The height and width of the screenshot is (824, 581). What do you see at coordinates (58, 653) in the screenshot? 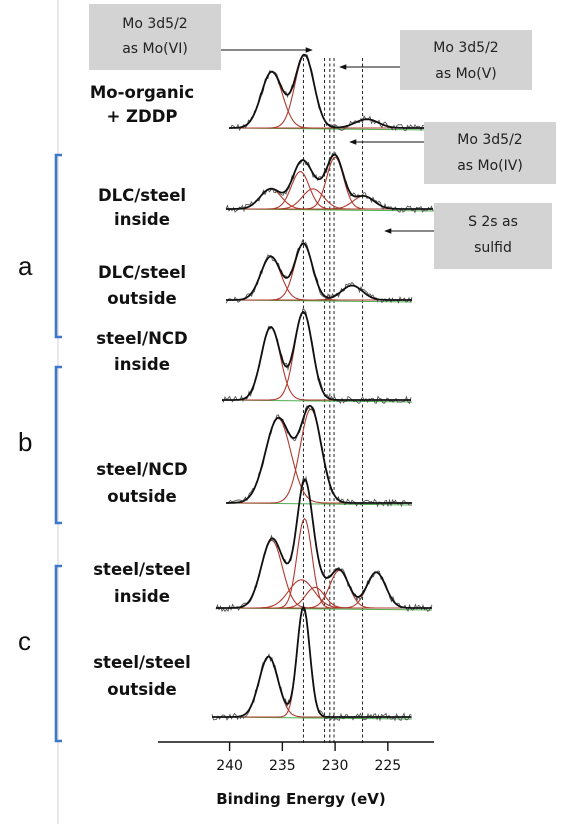
I see `group-bracket-c` at bounding box center [58, 653].